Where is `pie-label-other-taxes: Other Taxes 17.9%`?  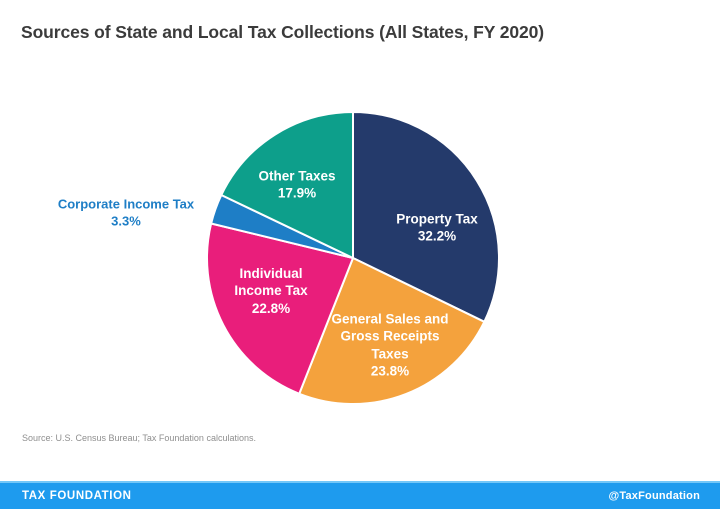
pie-label-other-taxes: Other Taxes 17.9% is located at coordinates (296, 185).